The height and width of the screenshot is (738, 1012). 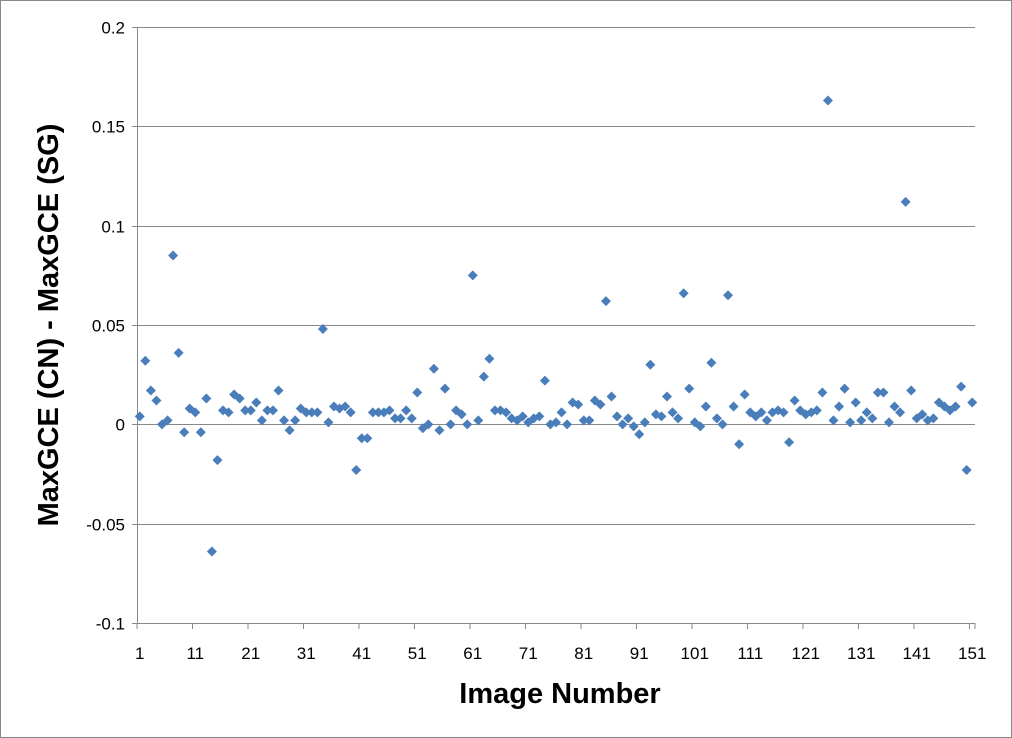 I want to click on x-tick-label: 111, so click(x=750, y=653).